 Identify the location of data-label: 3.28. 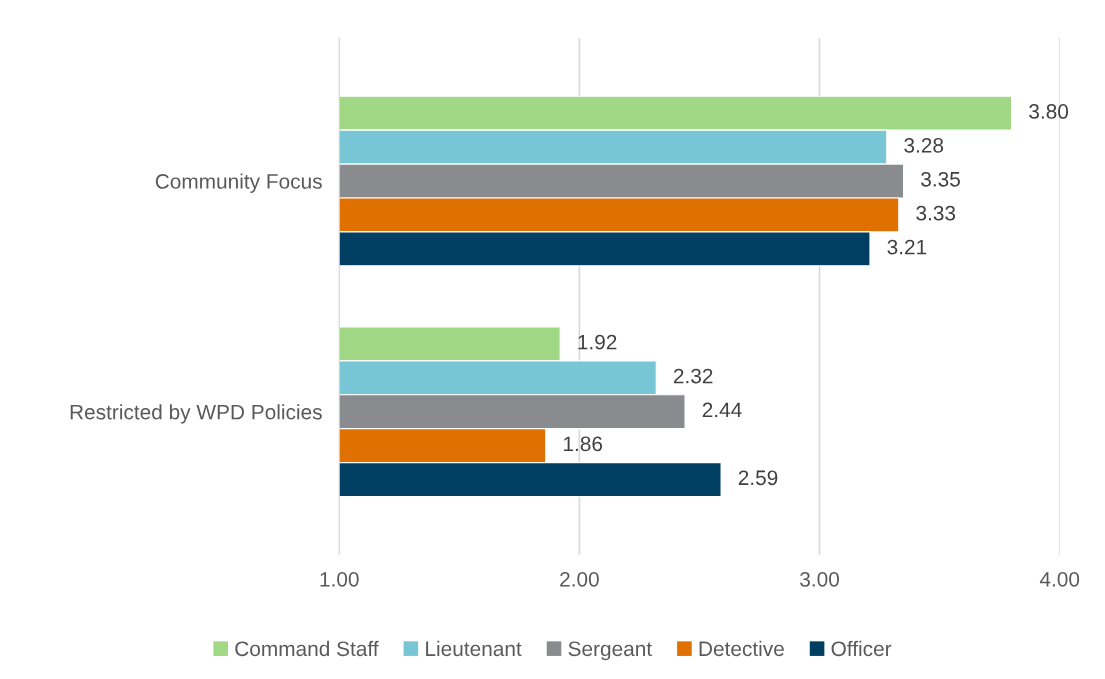
(924, 145).